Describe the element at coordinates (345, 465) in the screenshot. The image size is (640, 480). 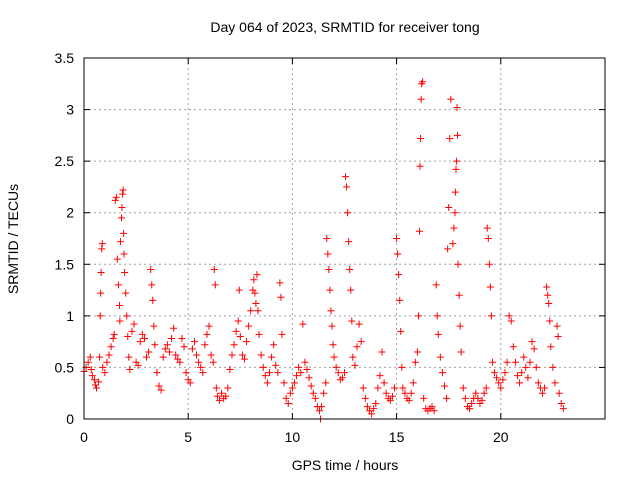
I see `x-axis-title: GPS time / hours` at that location.